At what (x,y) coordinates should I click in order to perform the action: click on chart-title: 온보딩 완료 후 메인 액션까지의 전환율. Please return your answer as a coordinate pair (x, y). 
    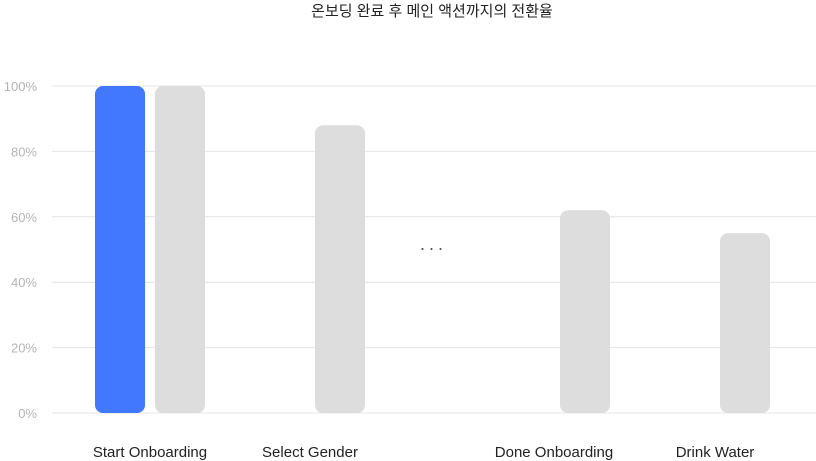
    Looking at the image, I should click on (432, 11).